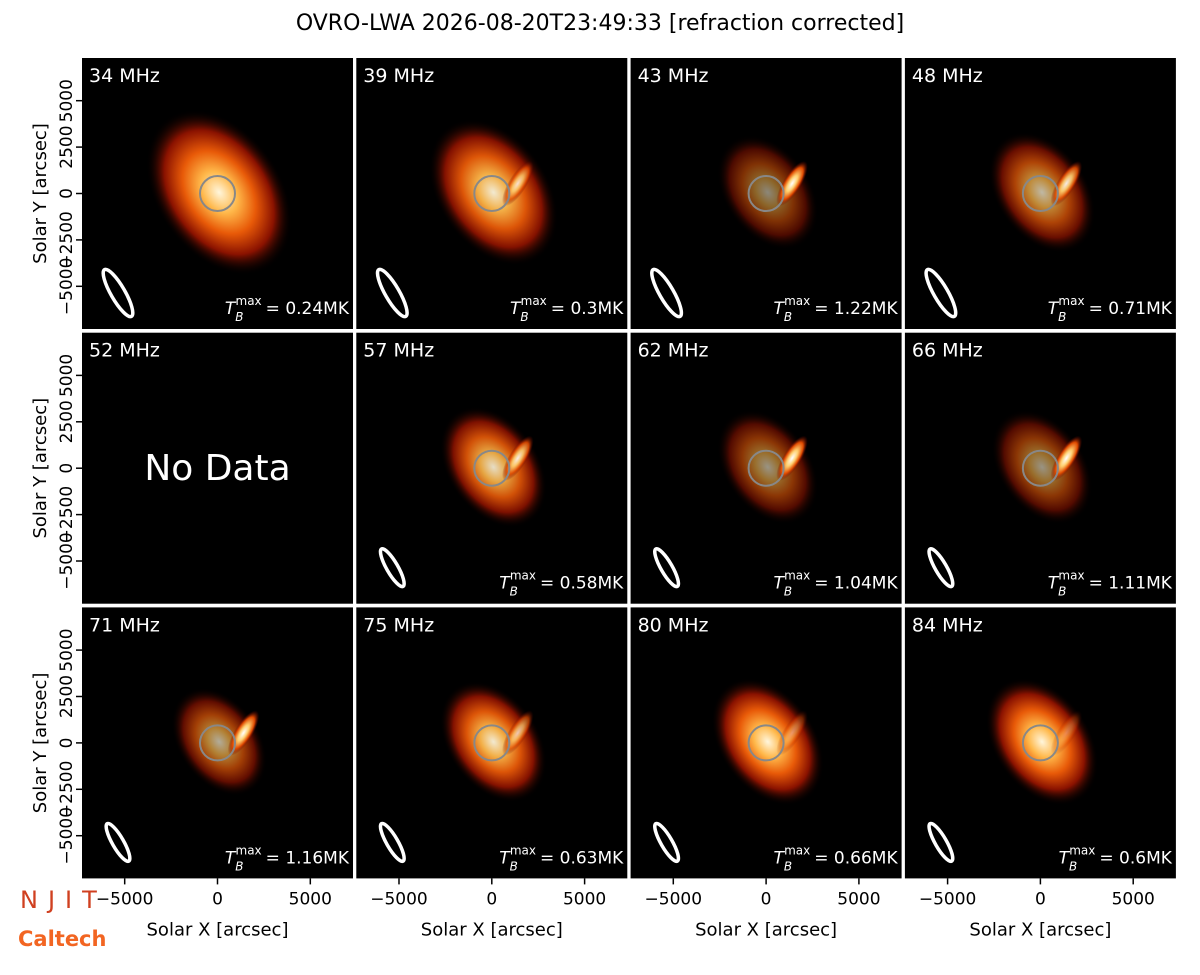 The height and width of the screenshot is (975, 1200). I want to click on frequency-label: 39 MHz, so click(398, 76).